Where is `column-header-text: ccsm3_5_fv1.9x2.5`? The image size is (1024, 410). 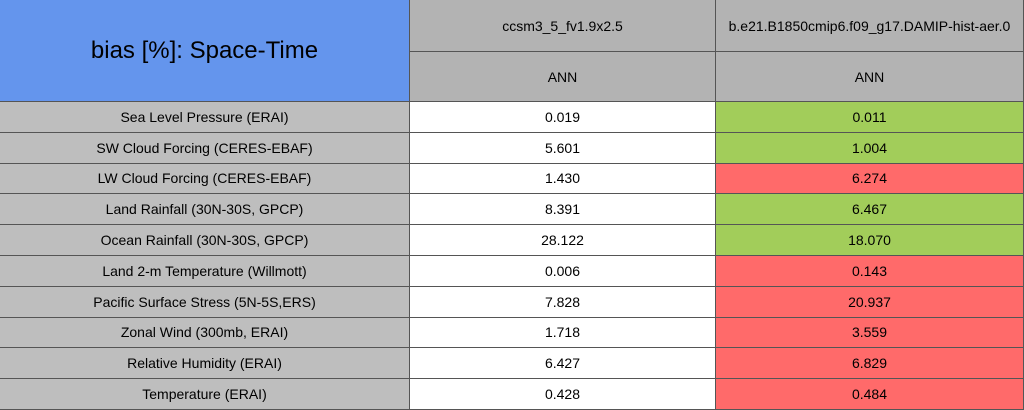
column-header-text: ccsm3_5_fv1.9x2.5 is located at coordinates (562, 25).